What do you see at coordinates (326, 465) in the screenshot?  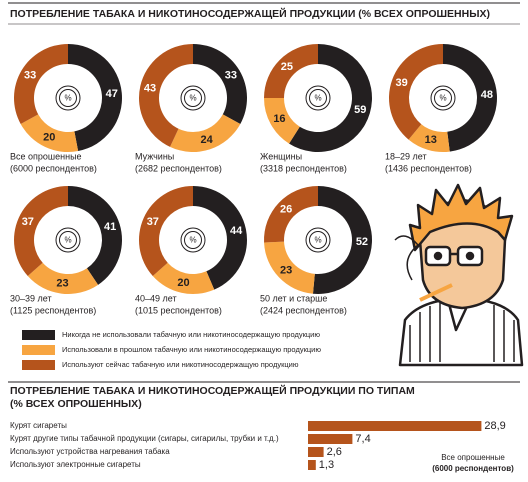 I see `value-label: 1,3` at bounding box center [326, 465].